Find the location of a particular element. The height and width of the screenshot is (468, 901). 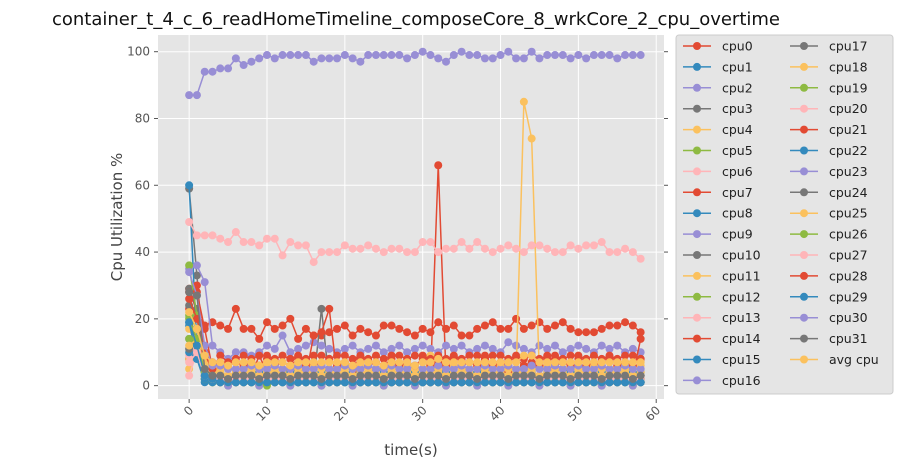

legend-label: cpu19 is located at coordinates (848, 87).